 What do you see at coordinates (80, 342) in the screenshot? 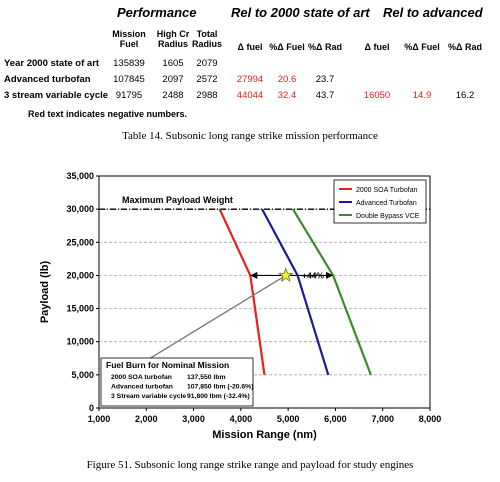
I see `y-tick-label: 10,000` at bounding box center [80, 342].